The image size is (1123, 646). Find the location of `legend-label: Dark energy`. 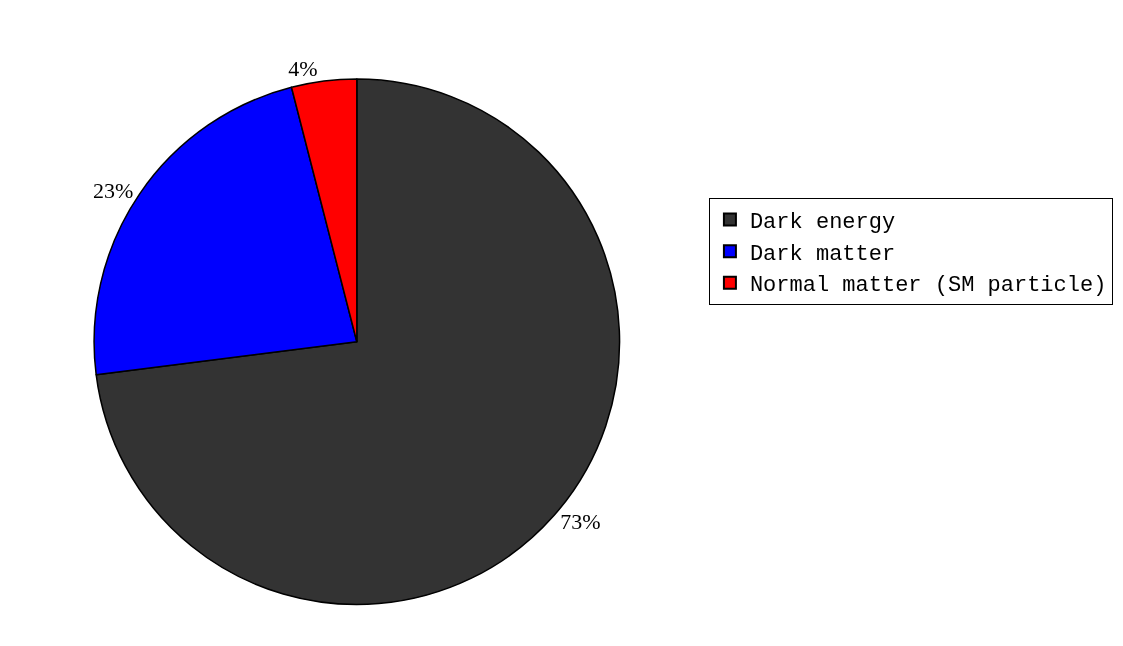

legend-label: Dark energy is located at coordinates (822, 223).